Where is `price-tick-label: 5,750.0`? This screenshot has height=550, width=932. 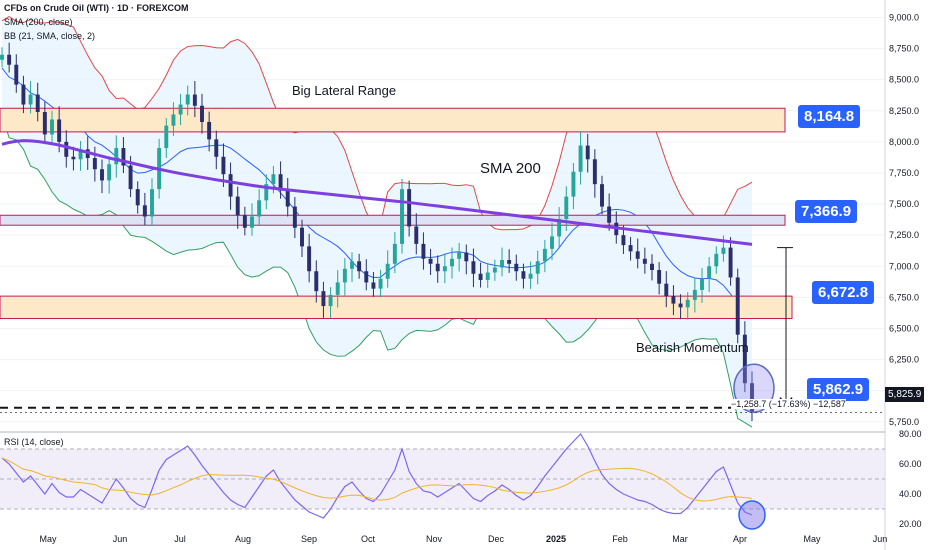 price-tick-label: 5,750.0 is located at coordinates (904, 422).